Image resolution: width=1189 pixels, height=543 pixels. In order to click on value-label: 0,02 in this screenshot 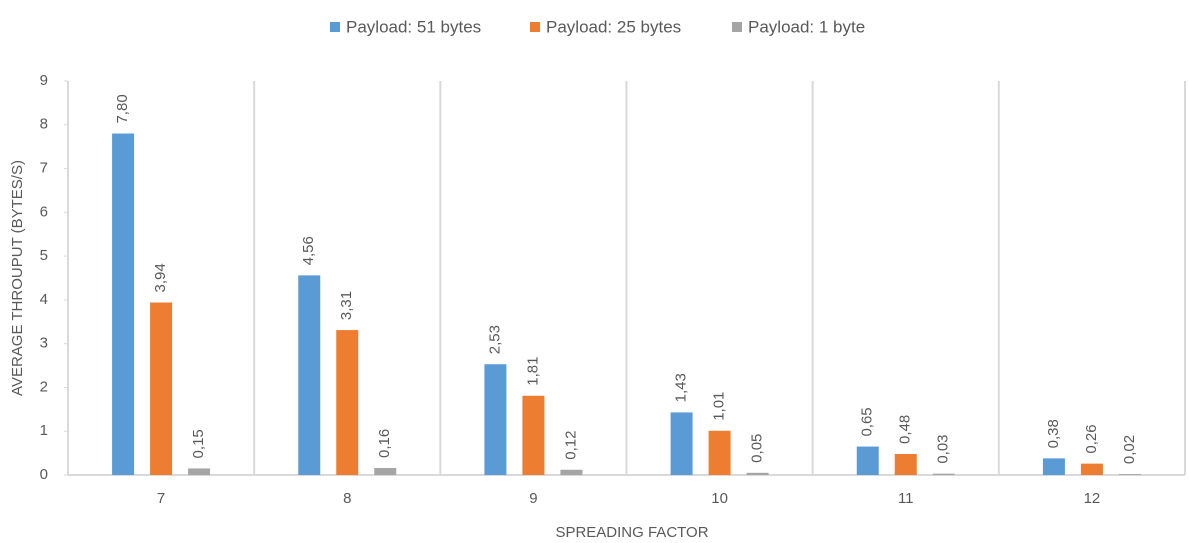, I will do `click(1129, 449)`.